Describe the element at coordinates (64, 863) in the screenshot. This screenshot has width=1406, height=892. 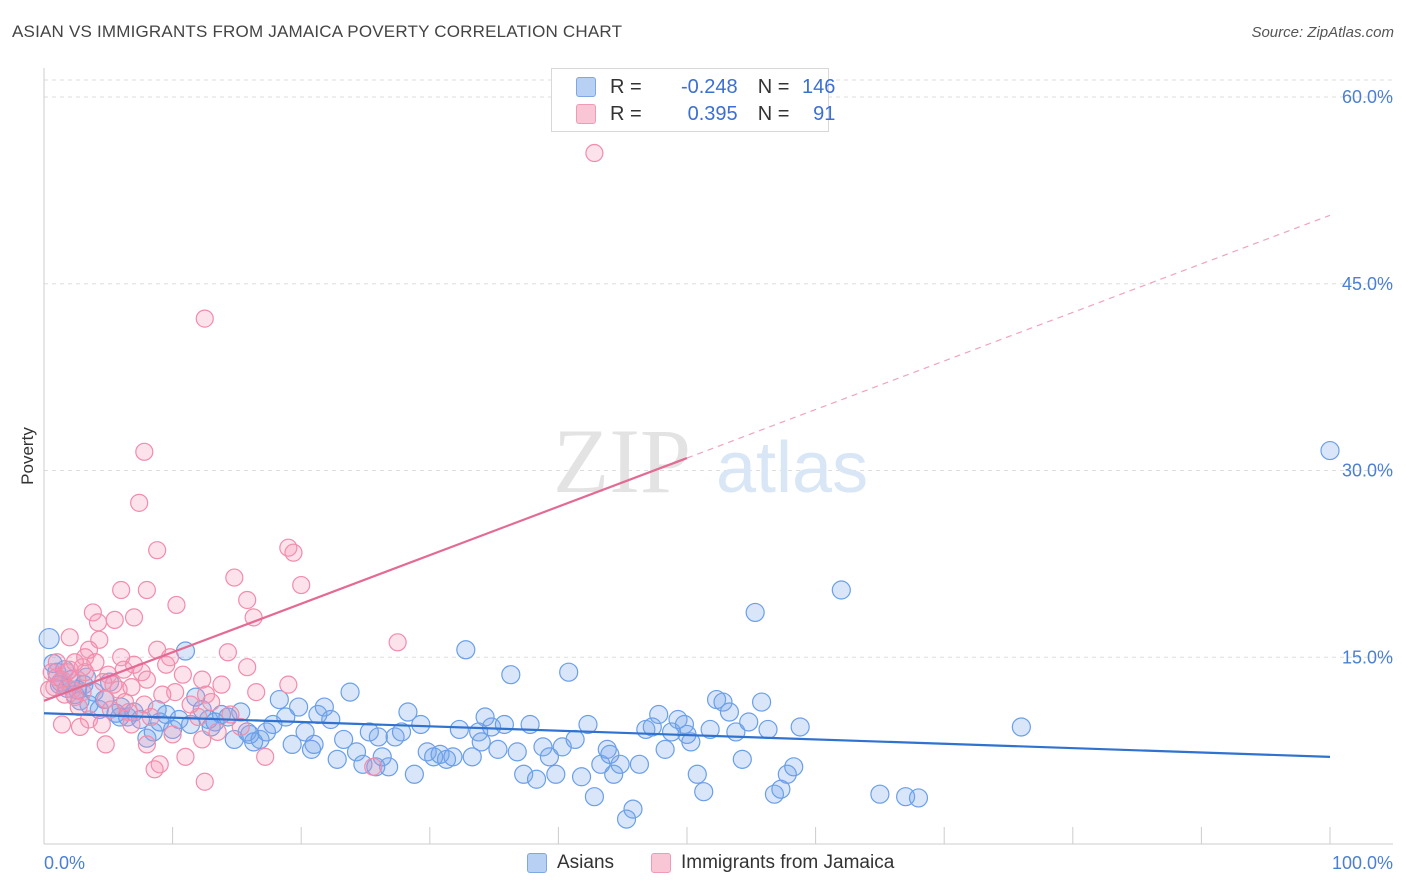
I see `x-tick-label: 0.0%` at that location.